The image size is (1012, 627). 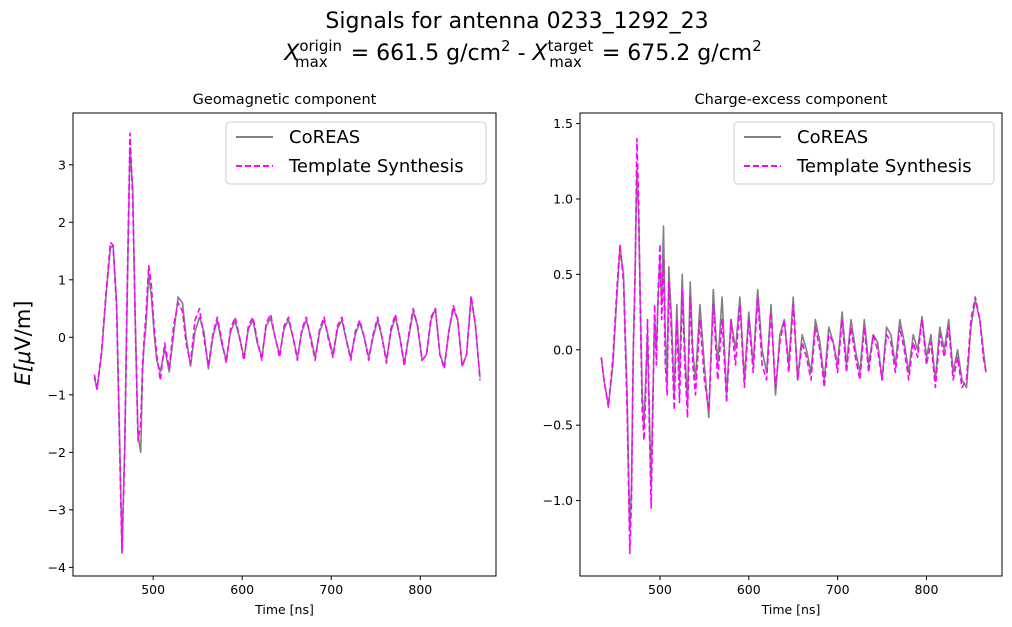 I want to click on charge-excess-xtick-label: 800, so click(x=927, y=589).